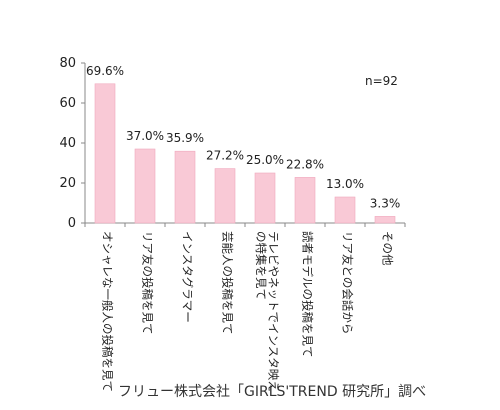 Image resolution: width=500 pixels, height=410 pixels. Describe the element at coordinates (345, 184) in the screenshot. I see `value-label: 13.0%` at that location.